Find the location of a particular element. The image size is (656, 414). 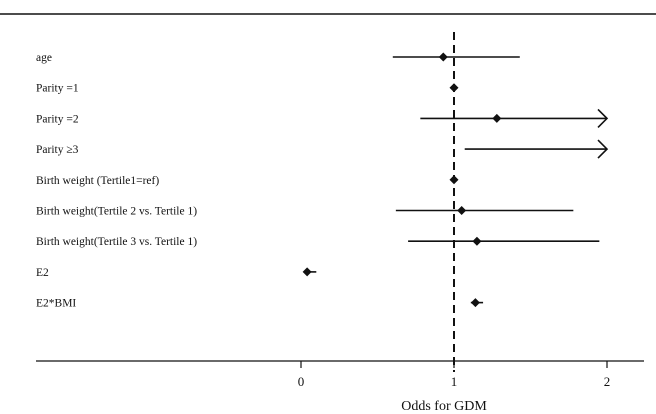

x-tick-label: 0 is located at coordinates (301, 381).